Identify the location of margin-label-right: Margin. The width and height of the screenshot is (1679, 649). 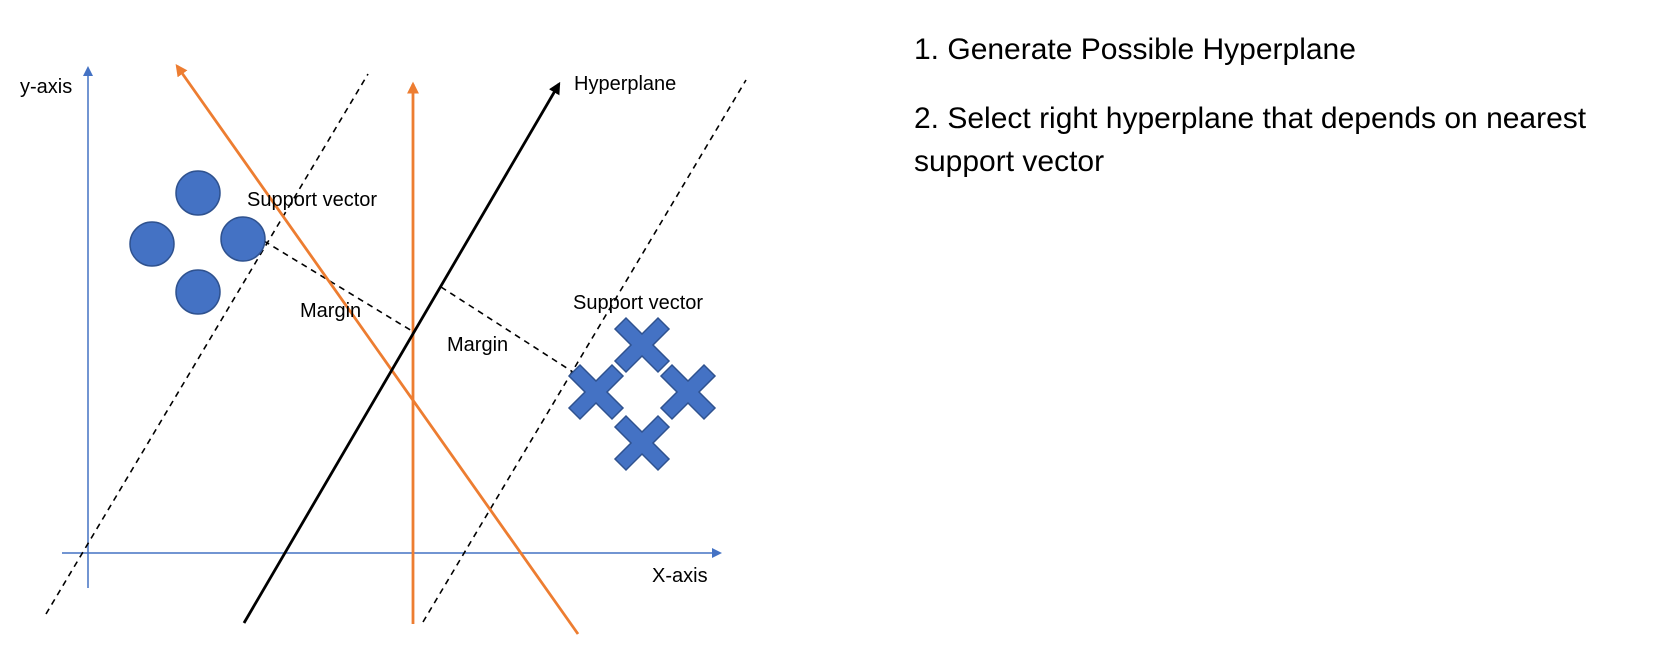
(477, 345).